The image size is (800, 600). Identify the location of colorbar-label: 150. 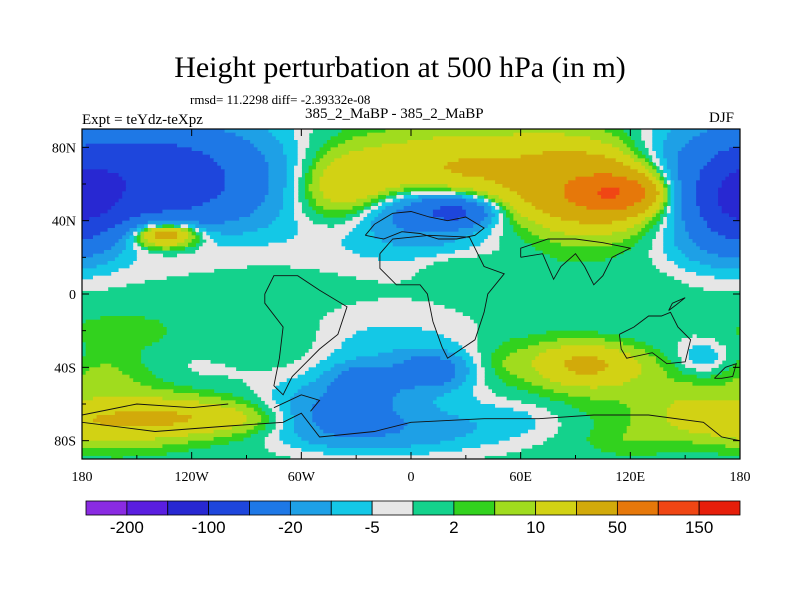
(699, 527).